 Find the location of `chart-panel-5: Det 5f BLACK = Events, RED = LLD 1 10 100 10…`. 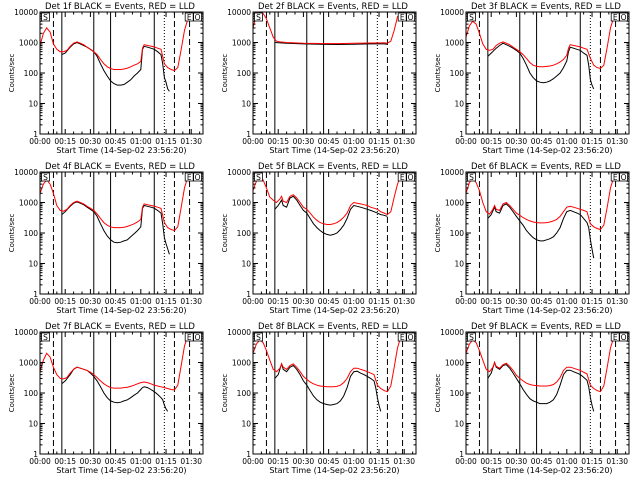

chart-panel-5: Det 5f BLACK = Events, RED = LLD 1 10 100 10… is located at coordinates (319, 238).